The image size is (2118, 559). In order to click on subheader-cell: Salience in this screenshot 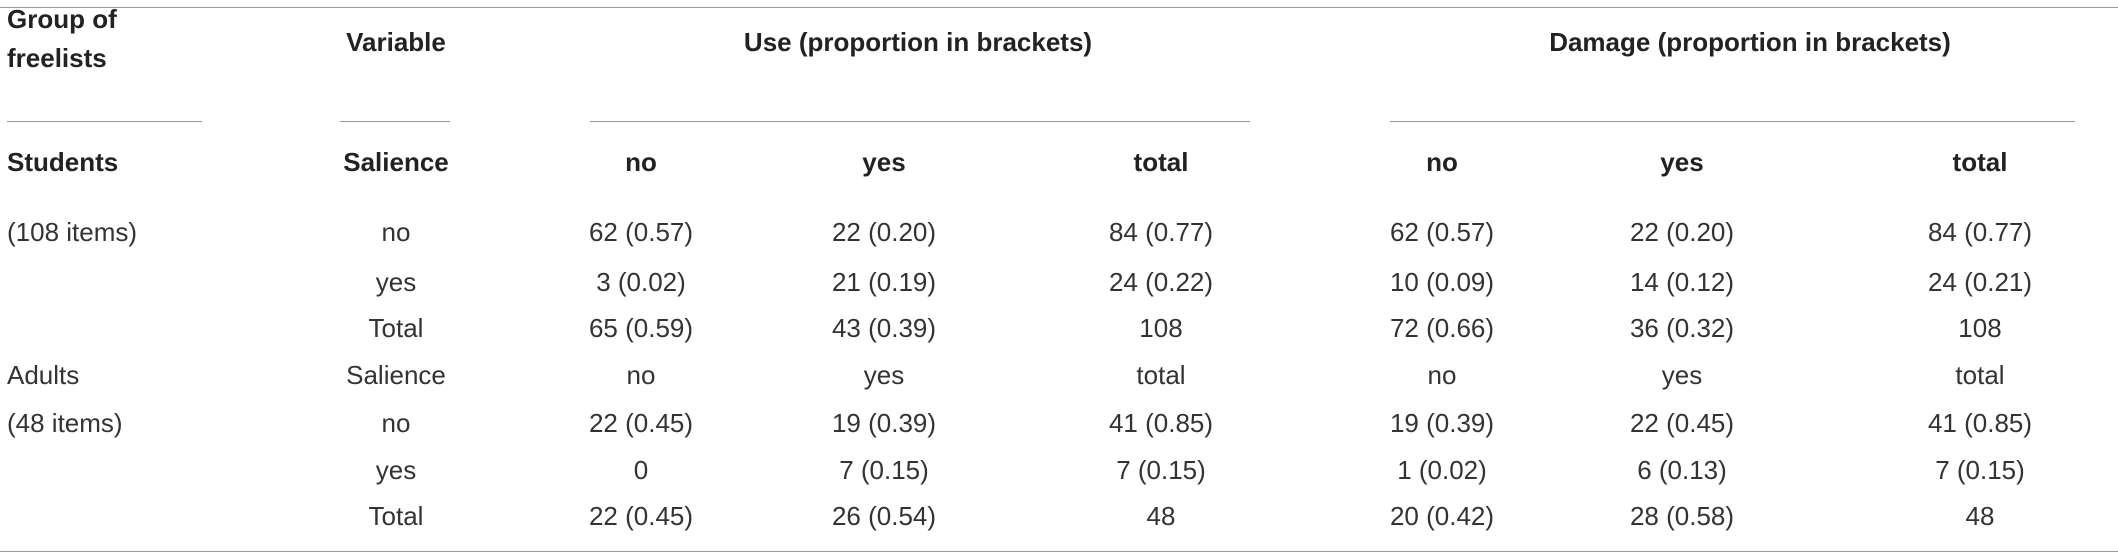, I will do `click(396, 162)`.